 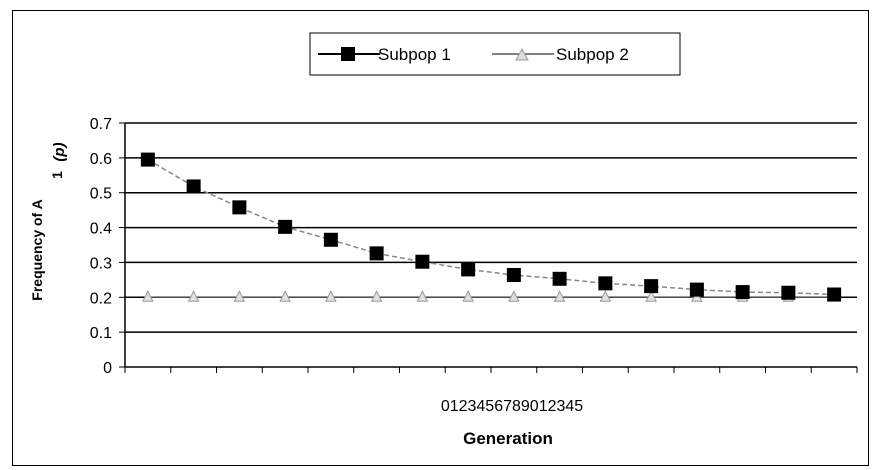 What do you see at coordinates (101, 263) in the screenshot?
I see `y-tick-label: 0.3` at bounding box center [101, 263].